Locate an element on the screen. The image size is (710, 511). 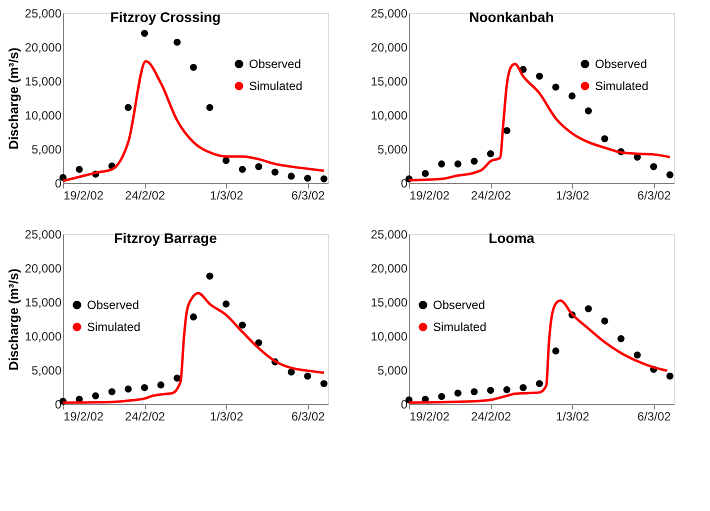
chart-title: Fitzroy Crossing is located at coordinates (165, 17).